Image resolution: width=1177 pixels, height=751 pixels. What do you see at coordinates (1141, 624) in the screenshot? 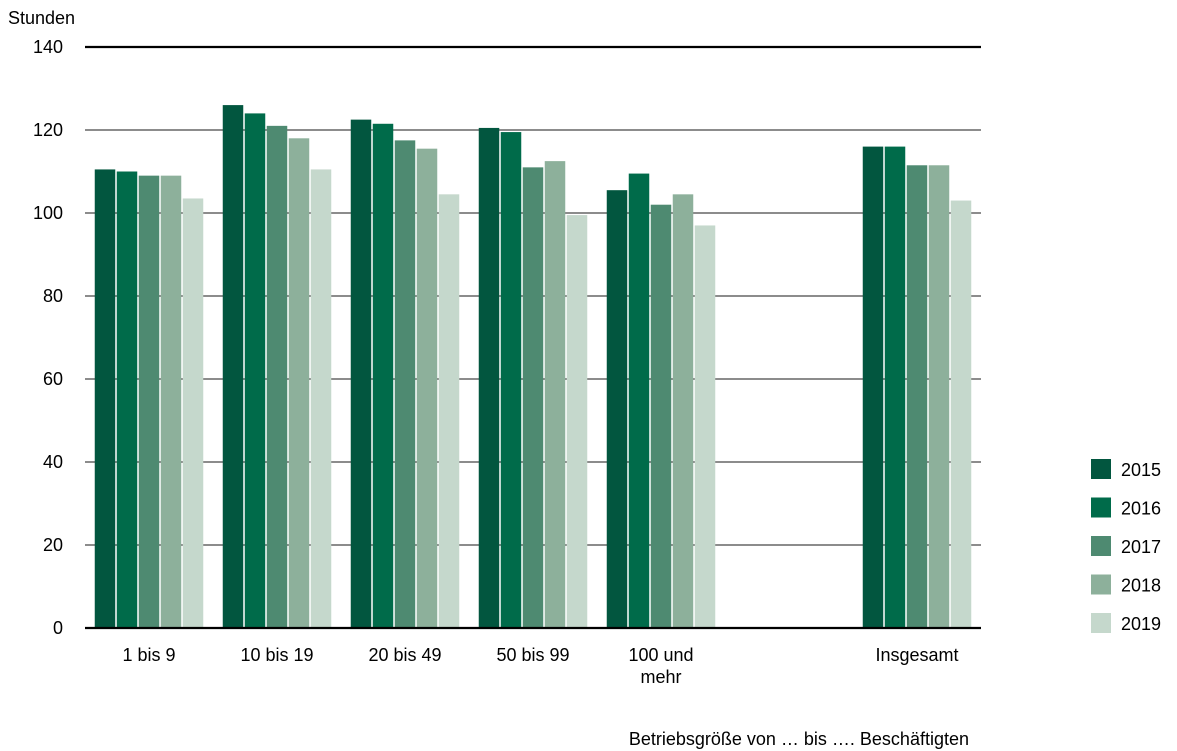
I see `legend-label-2019: 2019` at bounding box center [1141, 624].